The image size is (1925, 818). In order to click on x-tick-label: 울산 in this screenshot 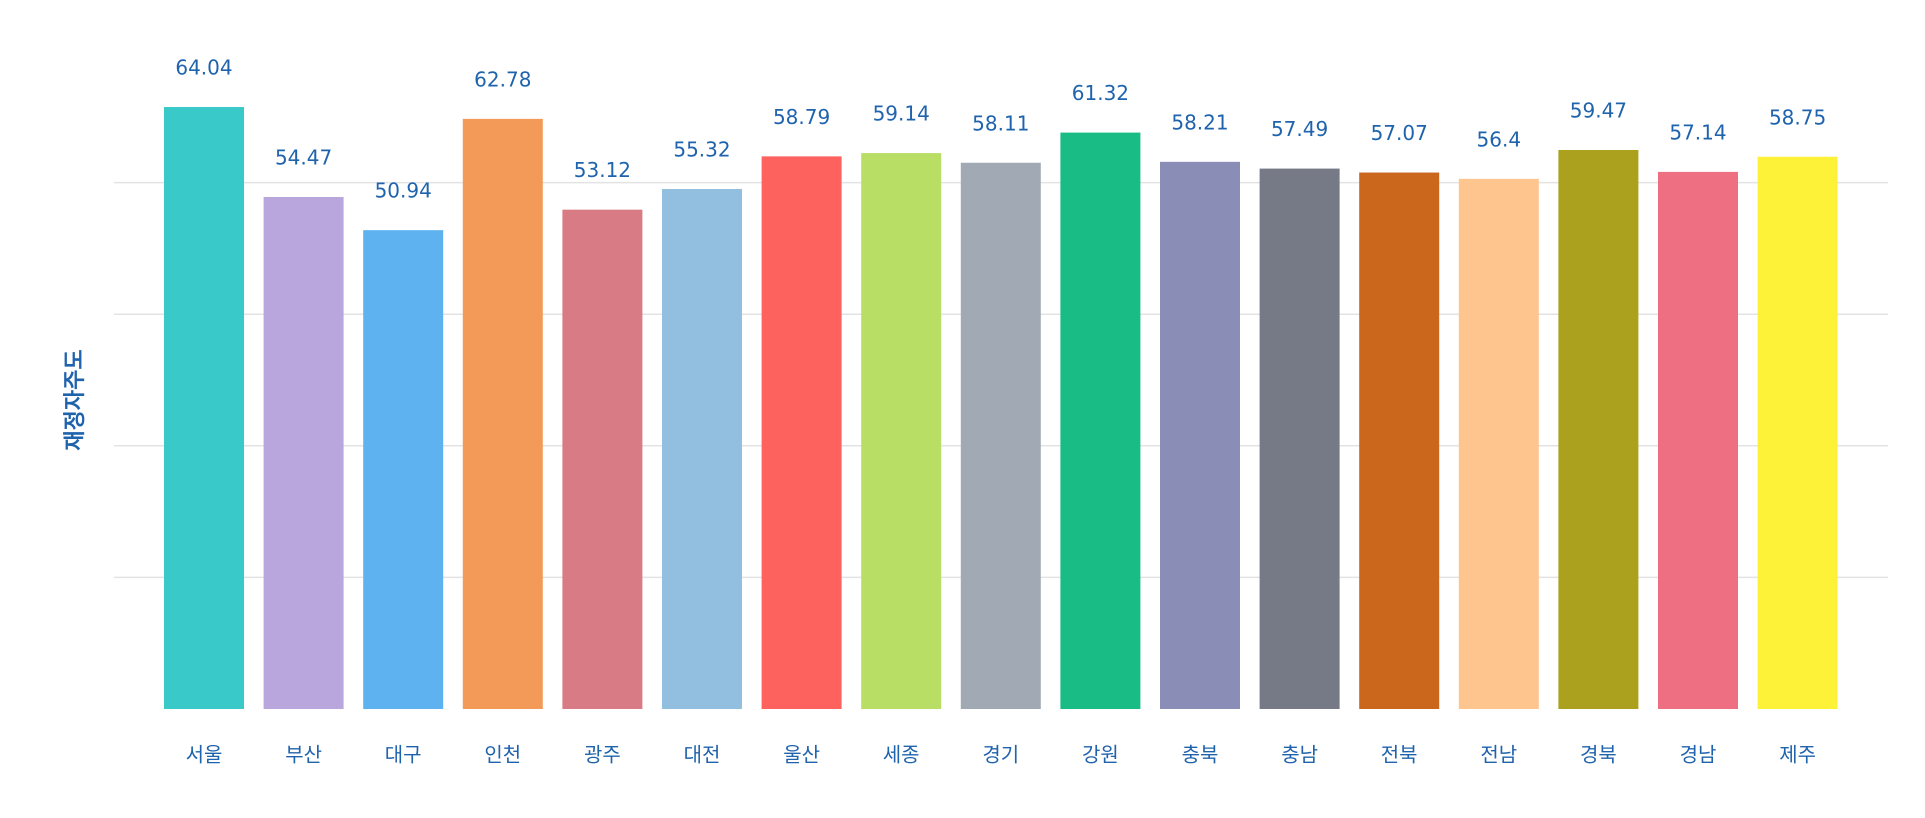, I will do `click(801, 755)`.